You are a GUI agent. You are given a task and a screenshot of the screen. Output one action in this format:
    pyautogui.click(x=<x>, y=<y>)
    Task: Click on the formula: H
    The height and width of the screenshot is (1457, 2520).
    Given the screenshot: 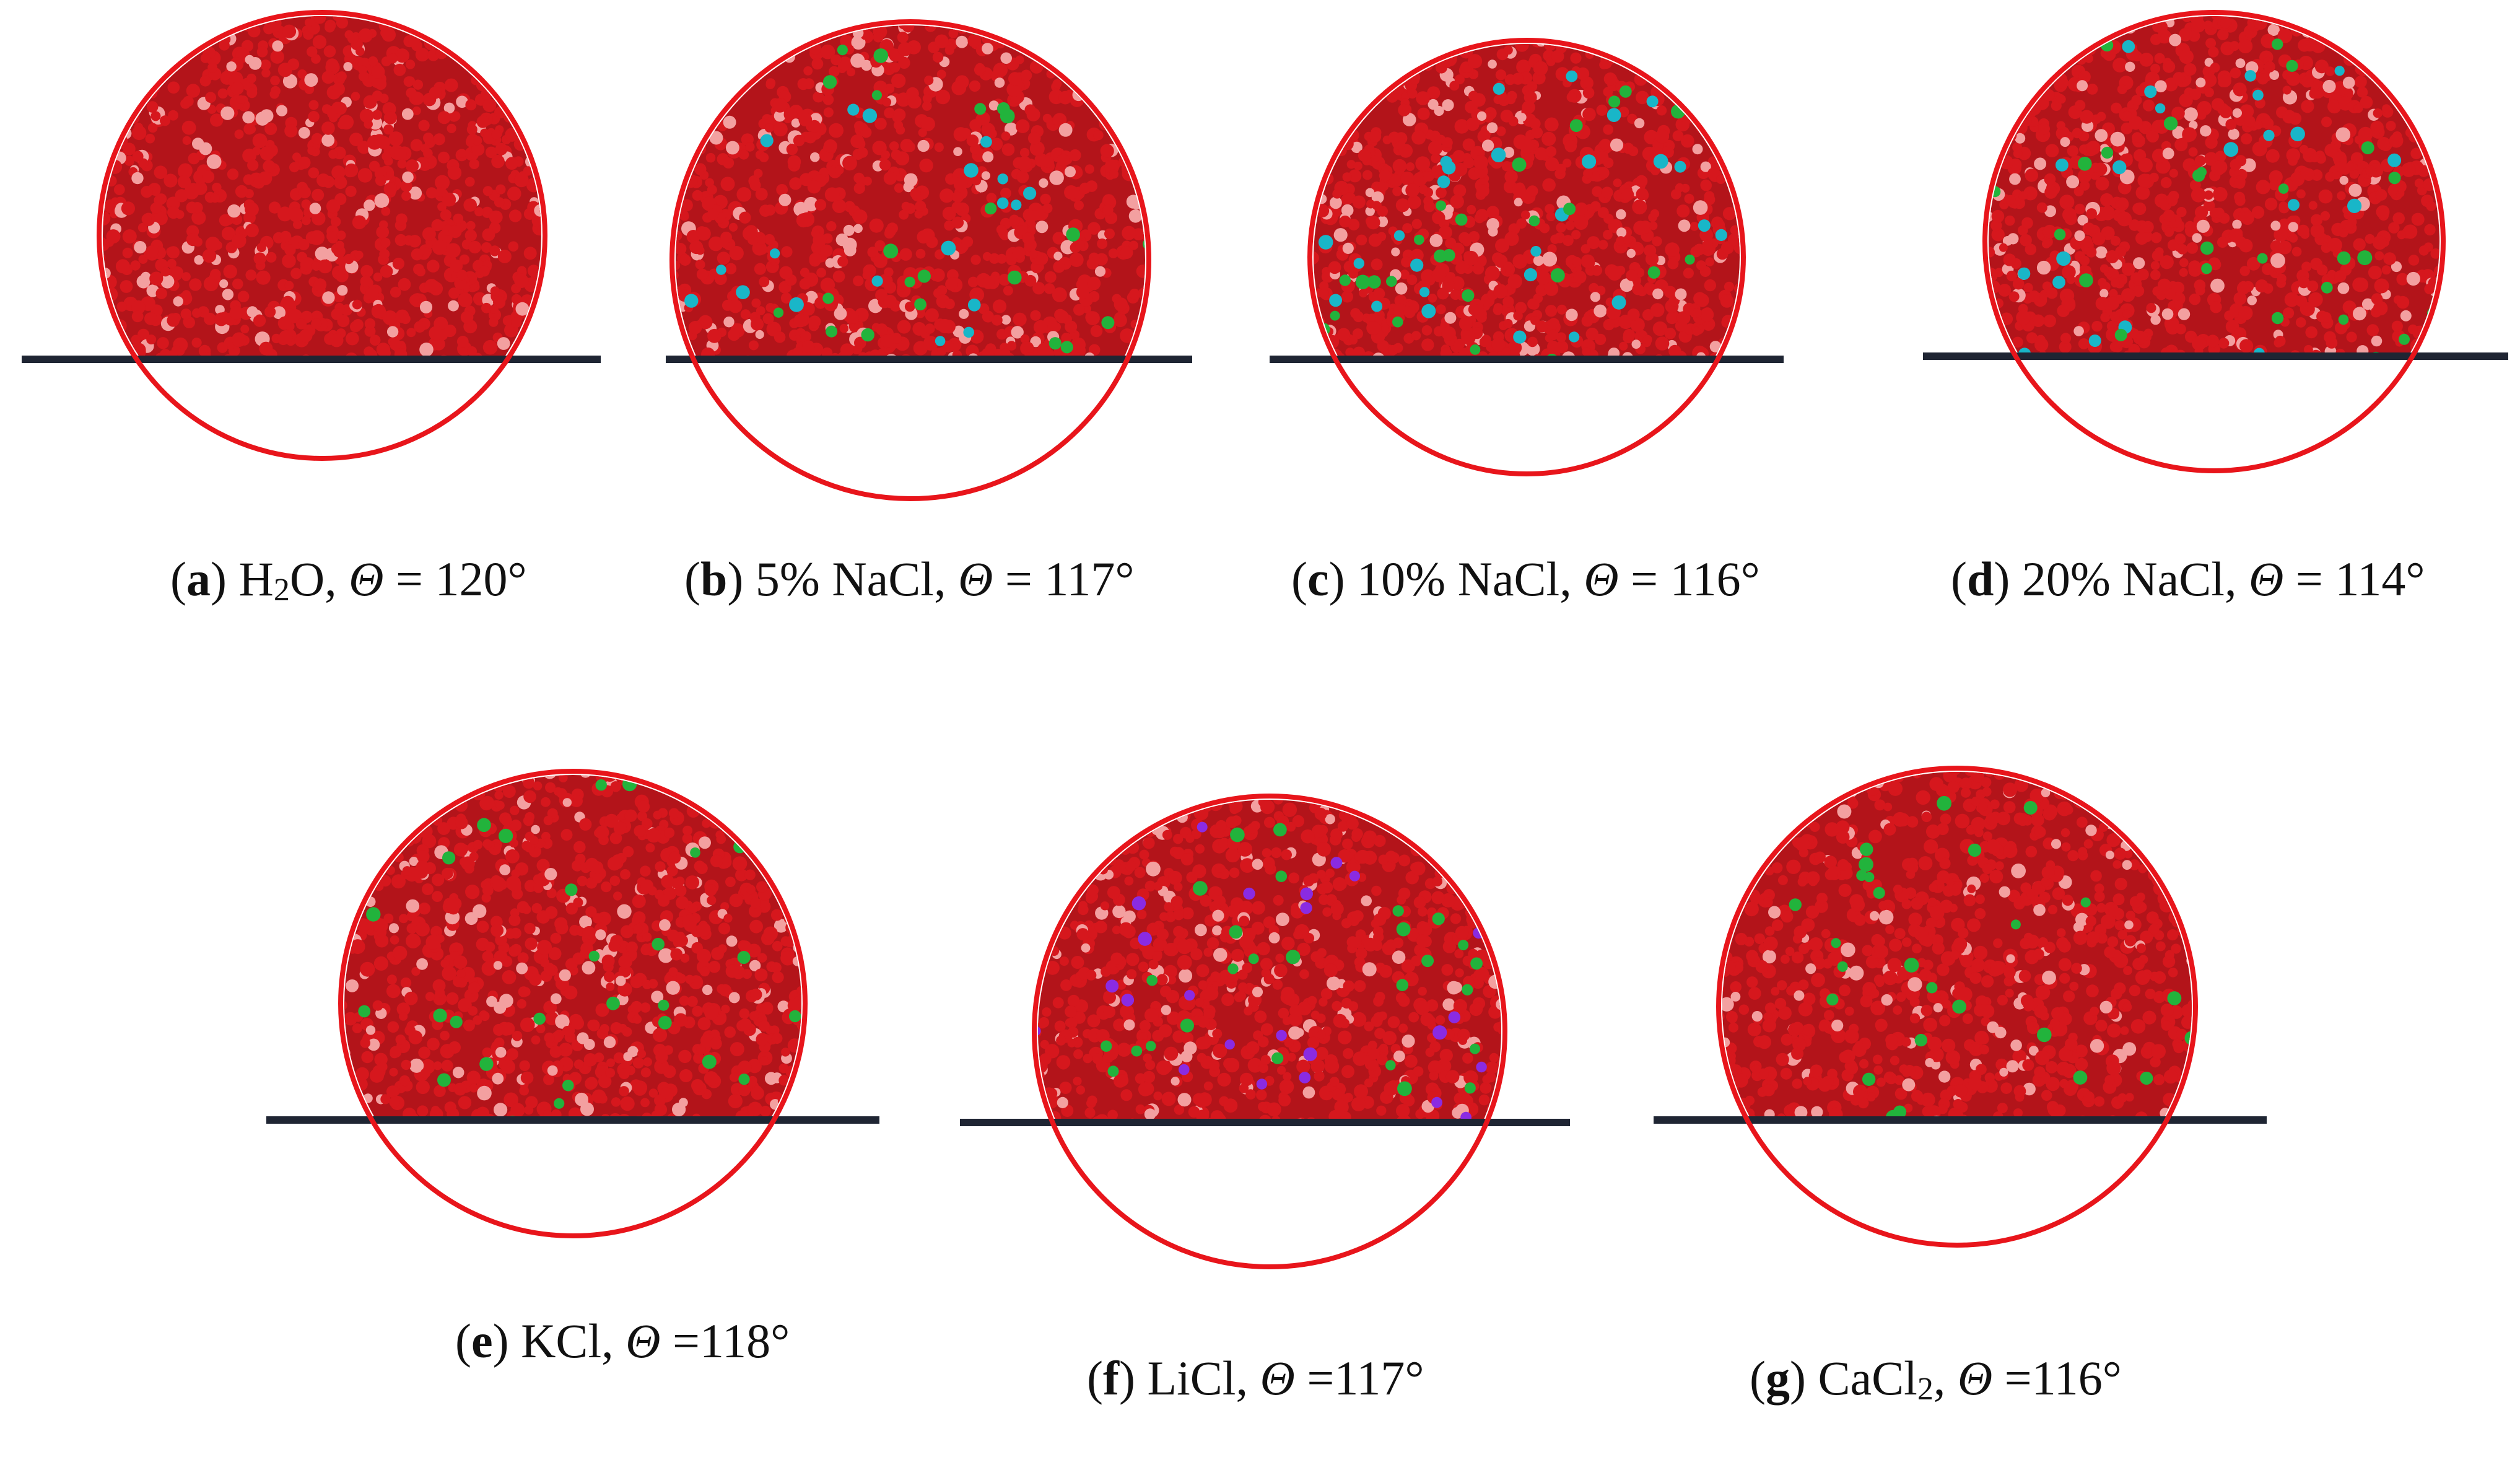 What is the action you would take?
    pyautogui.click(x=256, y=579)
    